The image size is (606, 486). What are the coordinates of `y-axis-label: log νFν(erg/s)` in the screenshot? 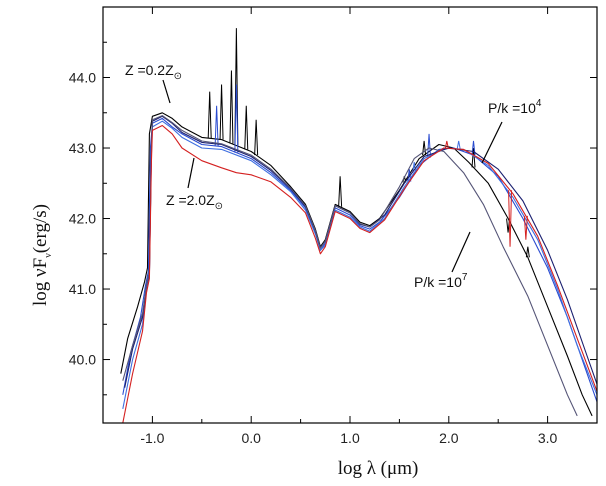 It's located at (42, 255).